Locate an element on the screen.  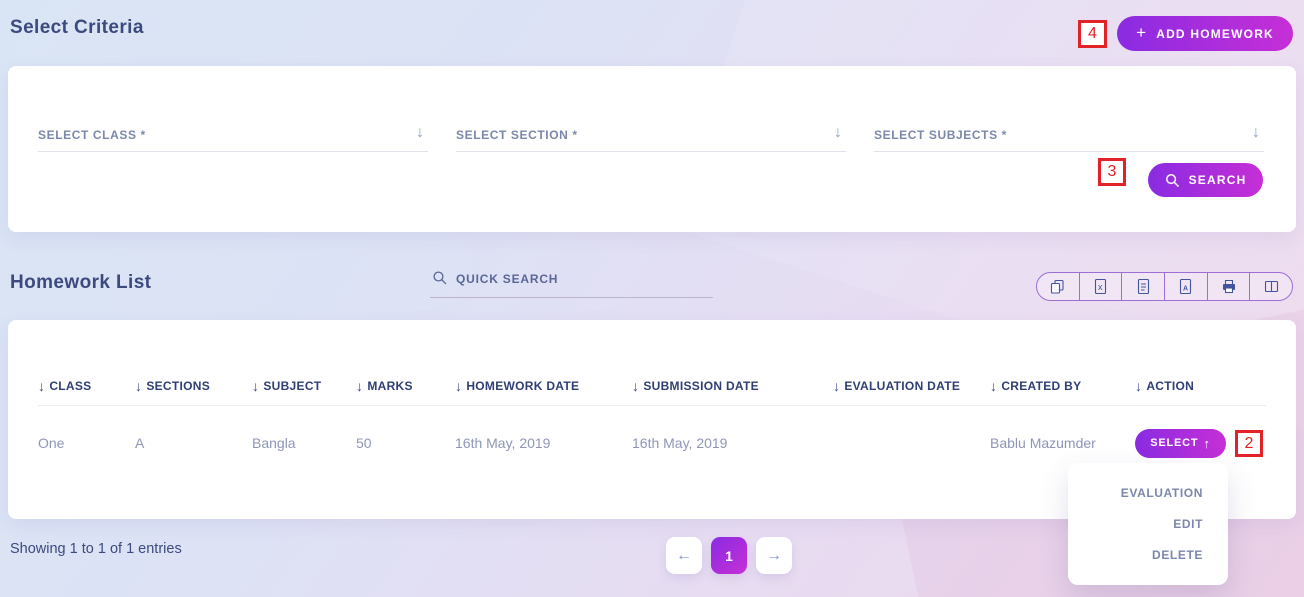
cell-submission-date: 16th May, 2019 is located at coordinates (680, 443).